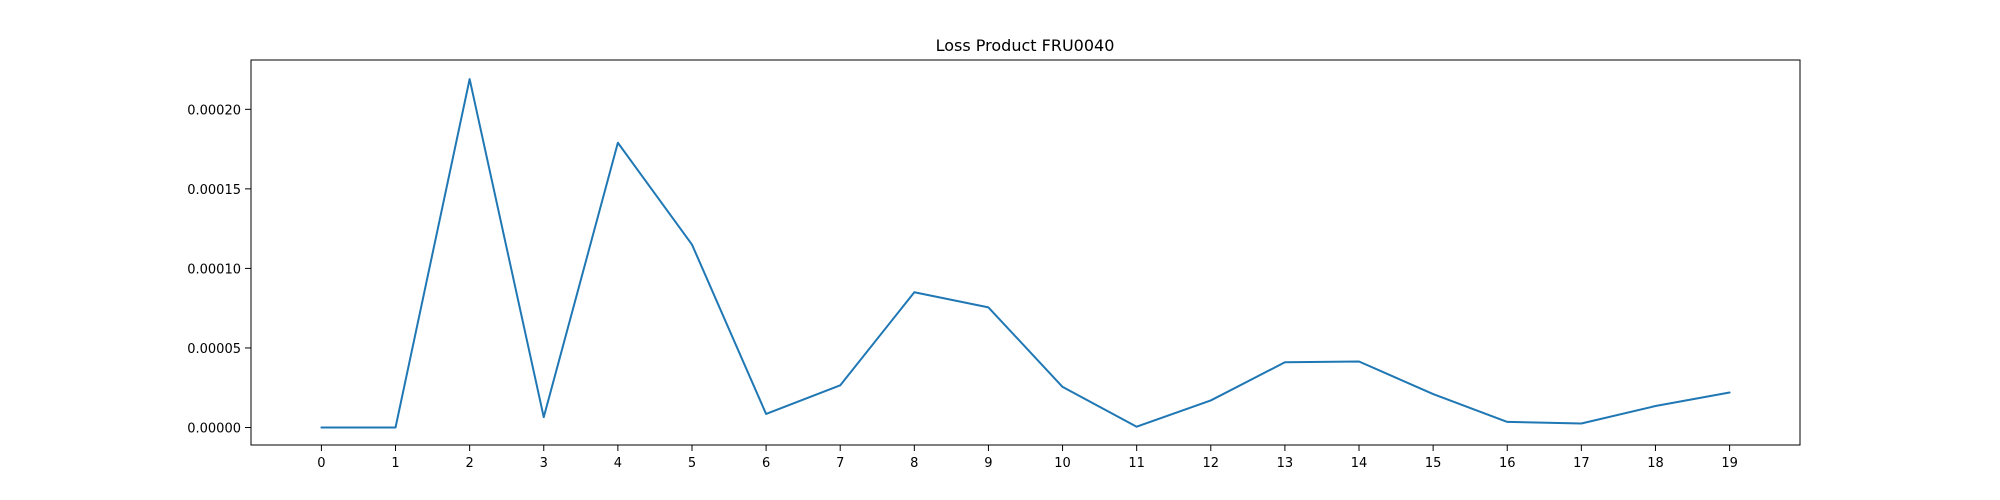  I want to click on x-tick-label: 18, so click(1655, 463).